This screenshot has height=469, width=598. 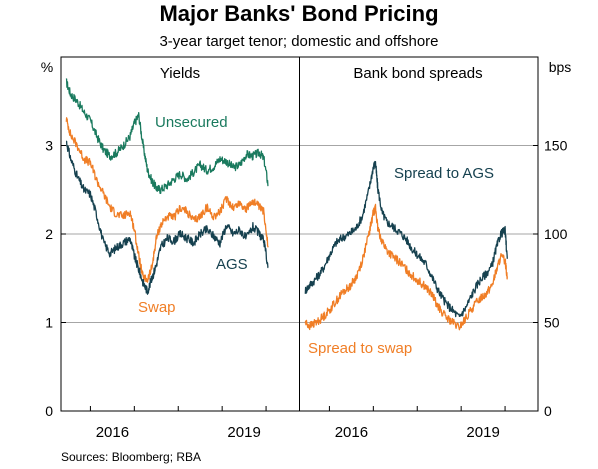 What do you see at coordinates (406, 267) in the screenshot?
I see `series-line-spread-to-swap` at bounding box center [406, 267].